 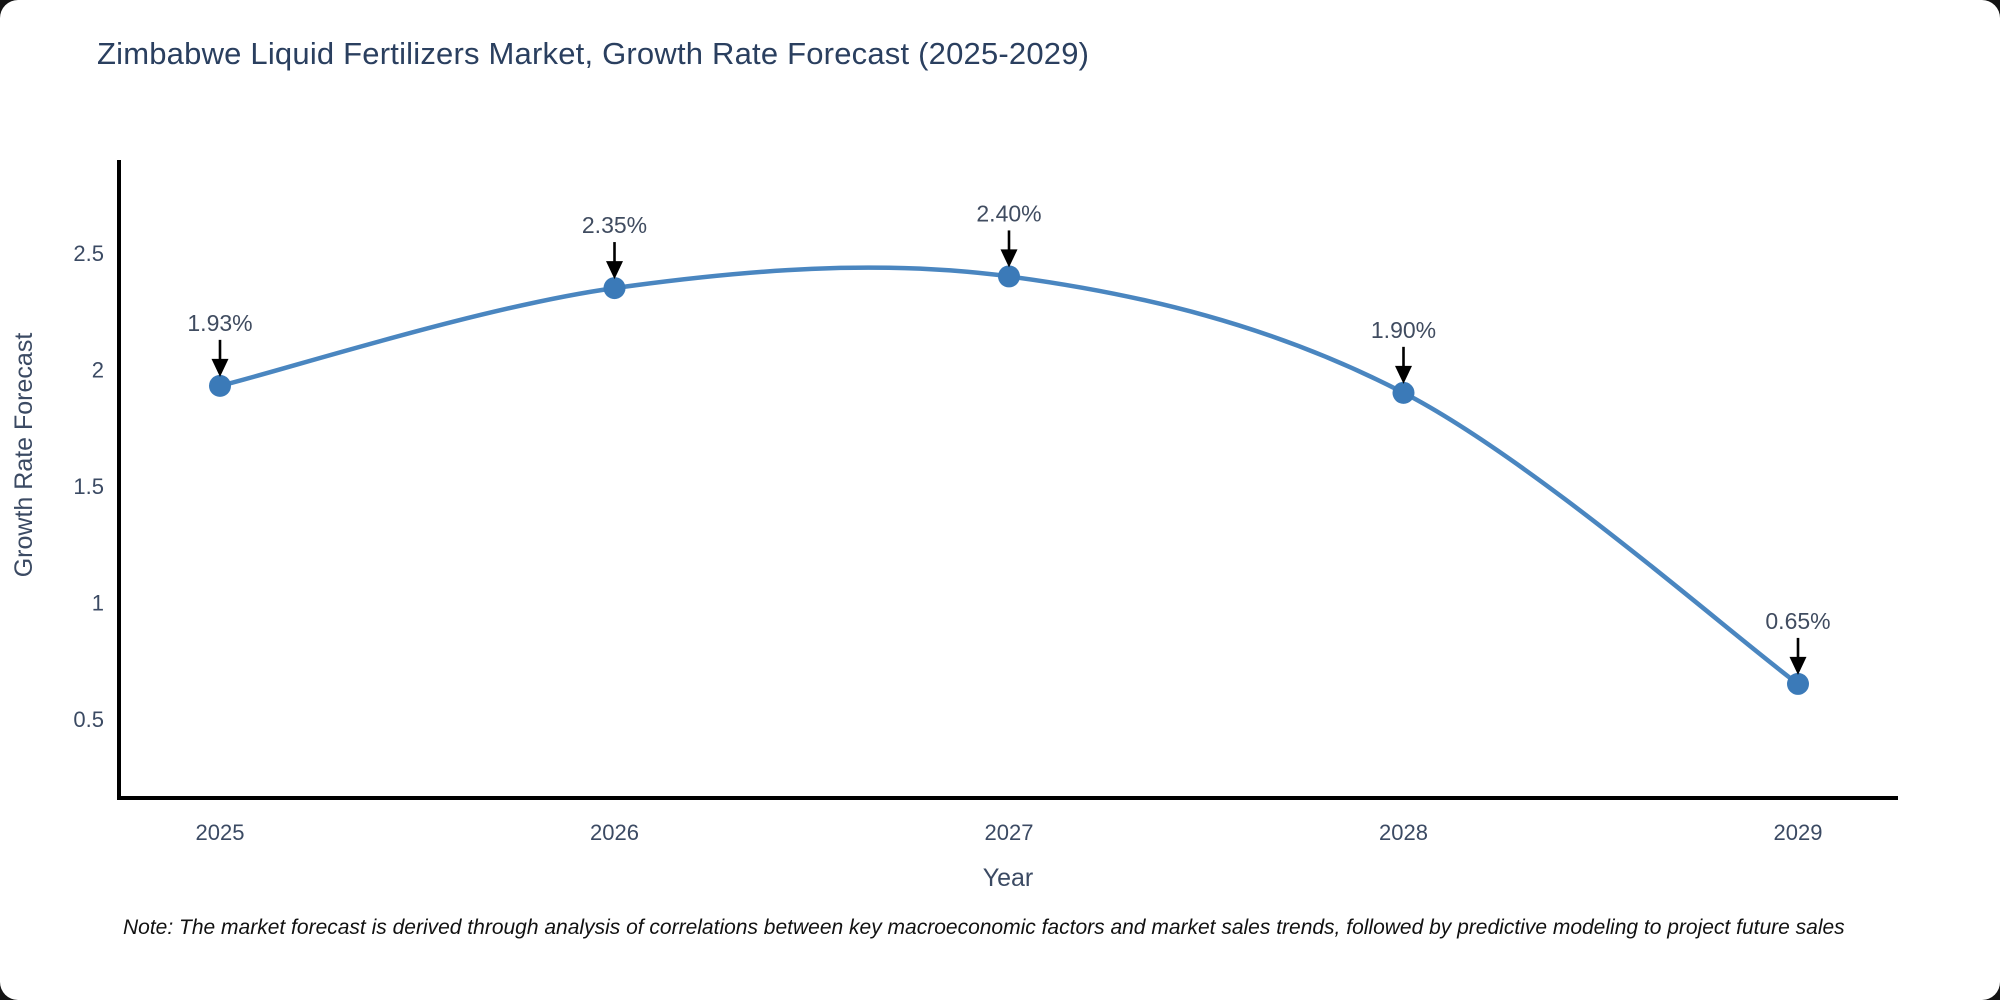 What do you see at coordinates (1009, 832) in the screenshot?
I see `x-tick-label: 2027` at bounding box center [1009, 832].